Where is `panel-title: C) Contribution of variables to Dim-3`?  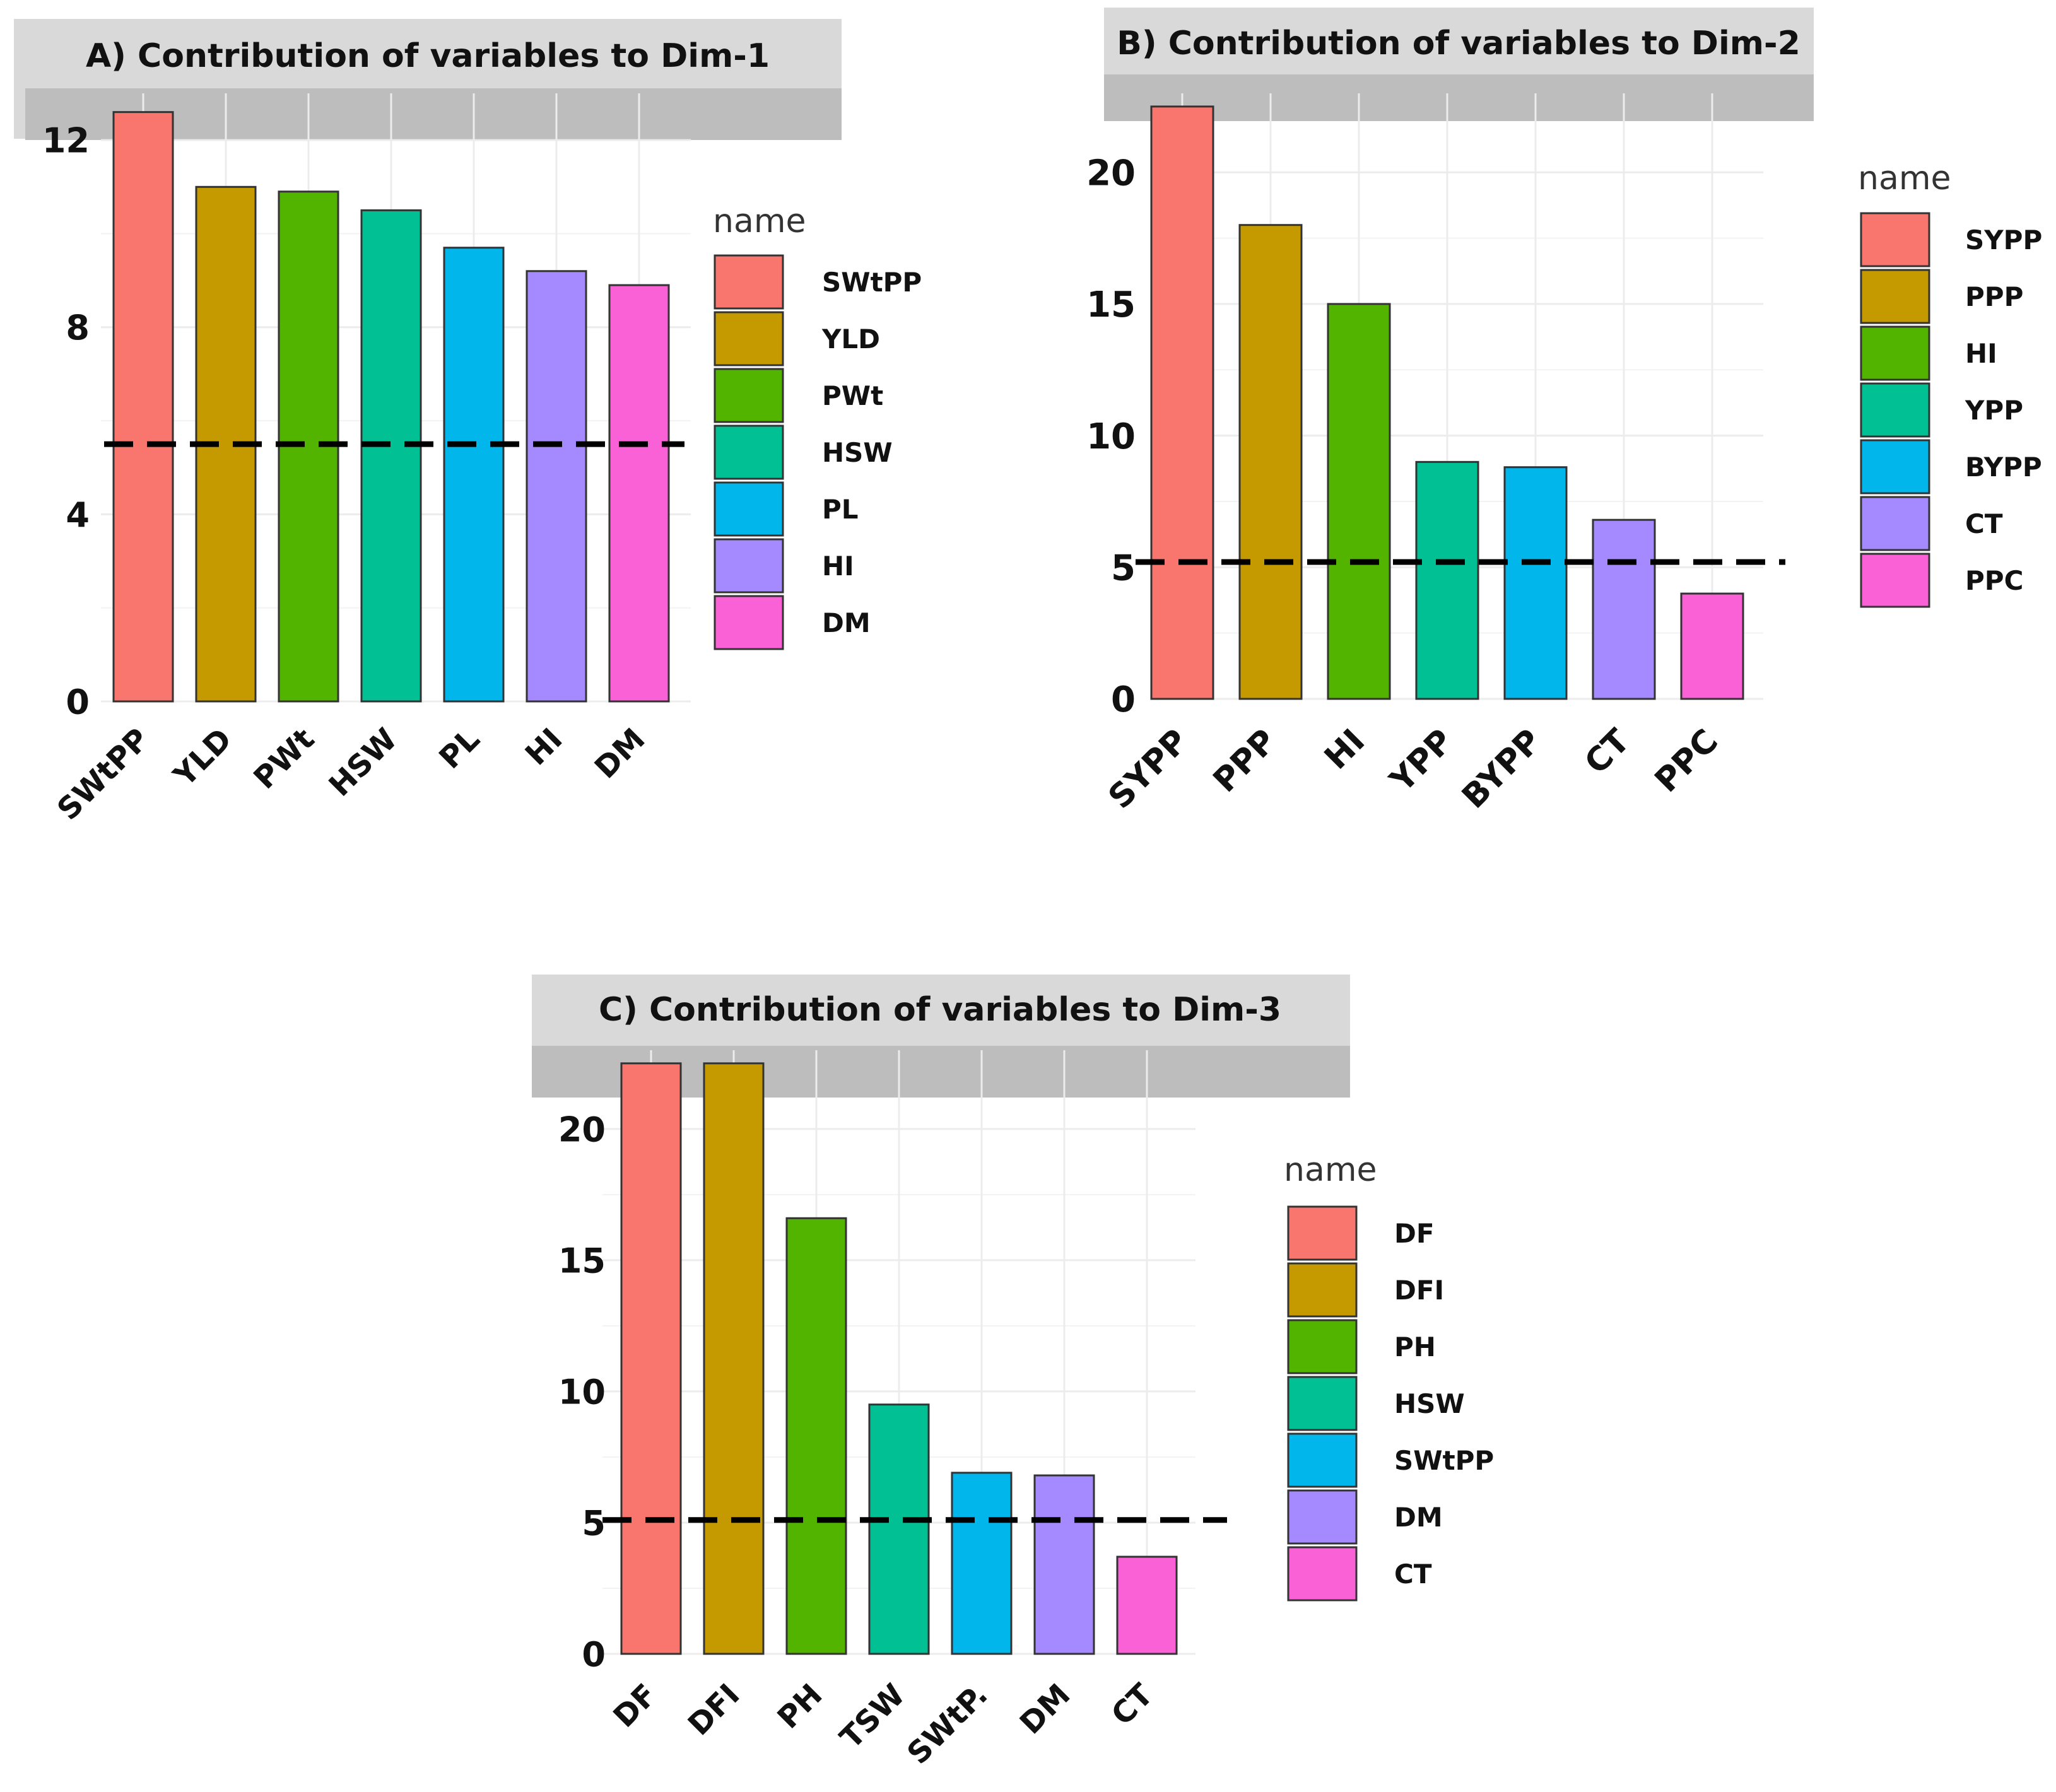 panel-title: C) Contribution of variables to Dim-3 is located at coordinates (940, 1010).